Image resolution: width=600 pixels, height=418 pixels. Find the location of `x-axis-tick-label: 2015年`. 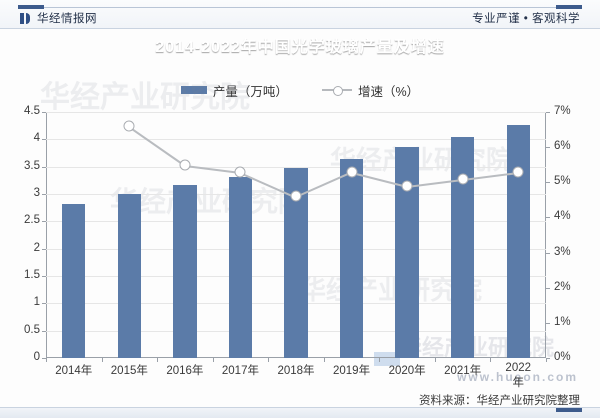

x-axis-tick-label: 2015年 is located at coordinates (129, 371).